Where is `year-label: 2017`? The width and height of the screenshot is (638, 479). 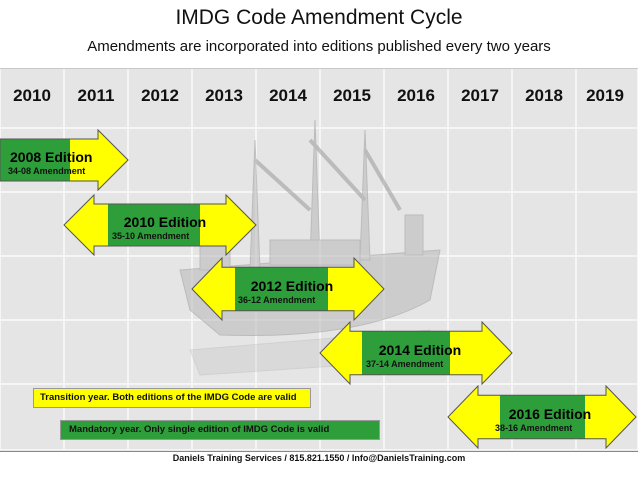 year-label: 2017 is located at coordinates (480, 95).